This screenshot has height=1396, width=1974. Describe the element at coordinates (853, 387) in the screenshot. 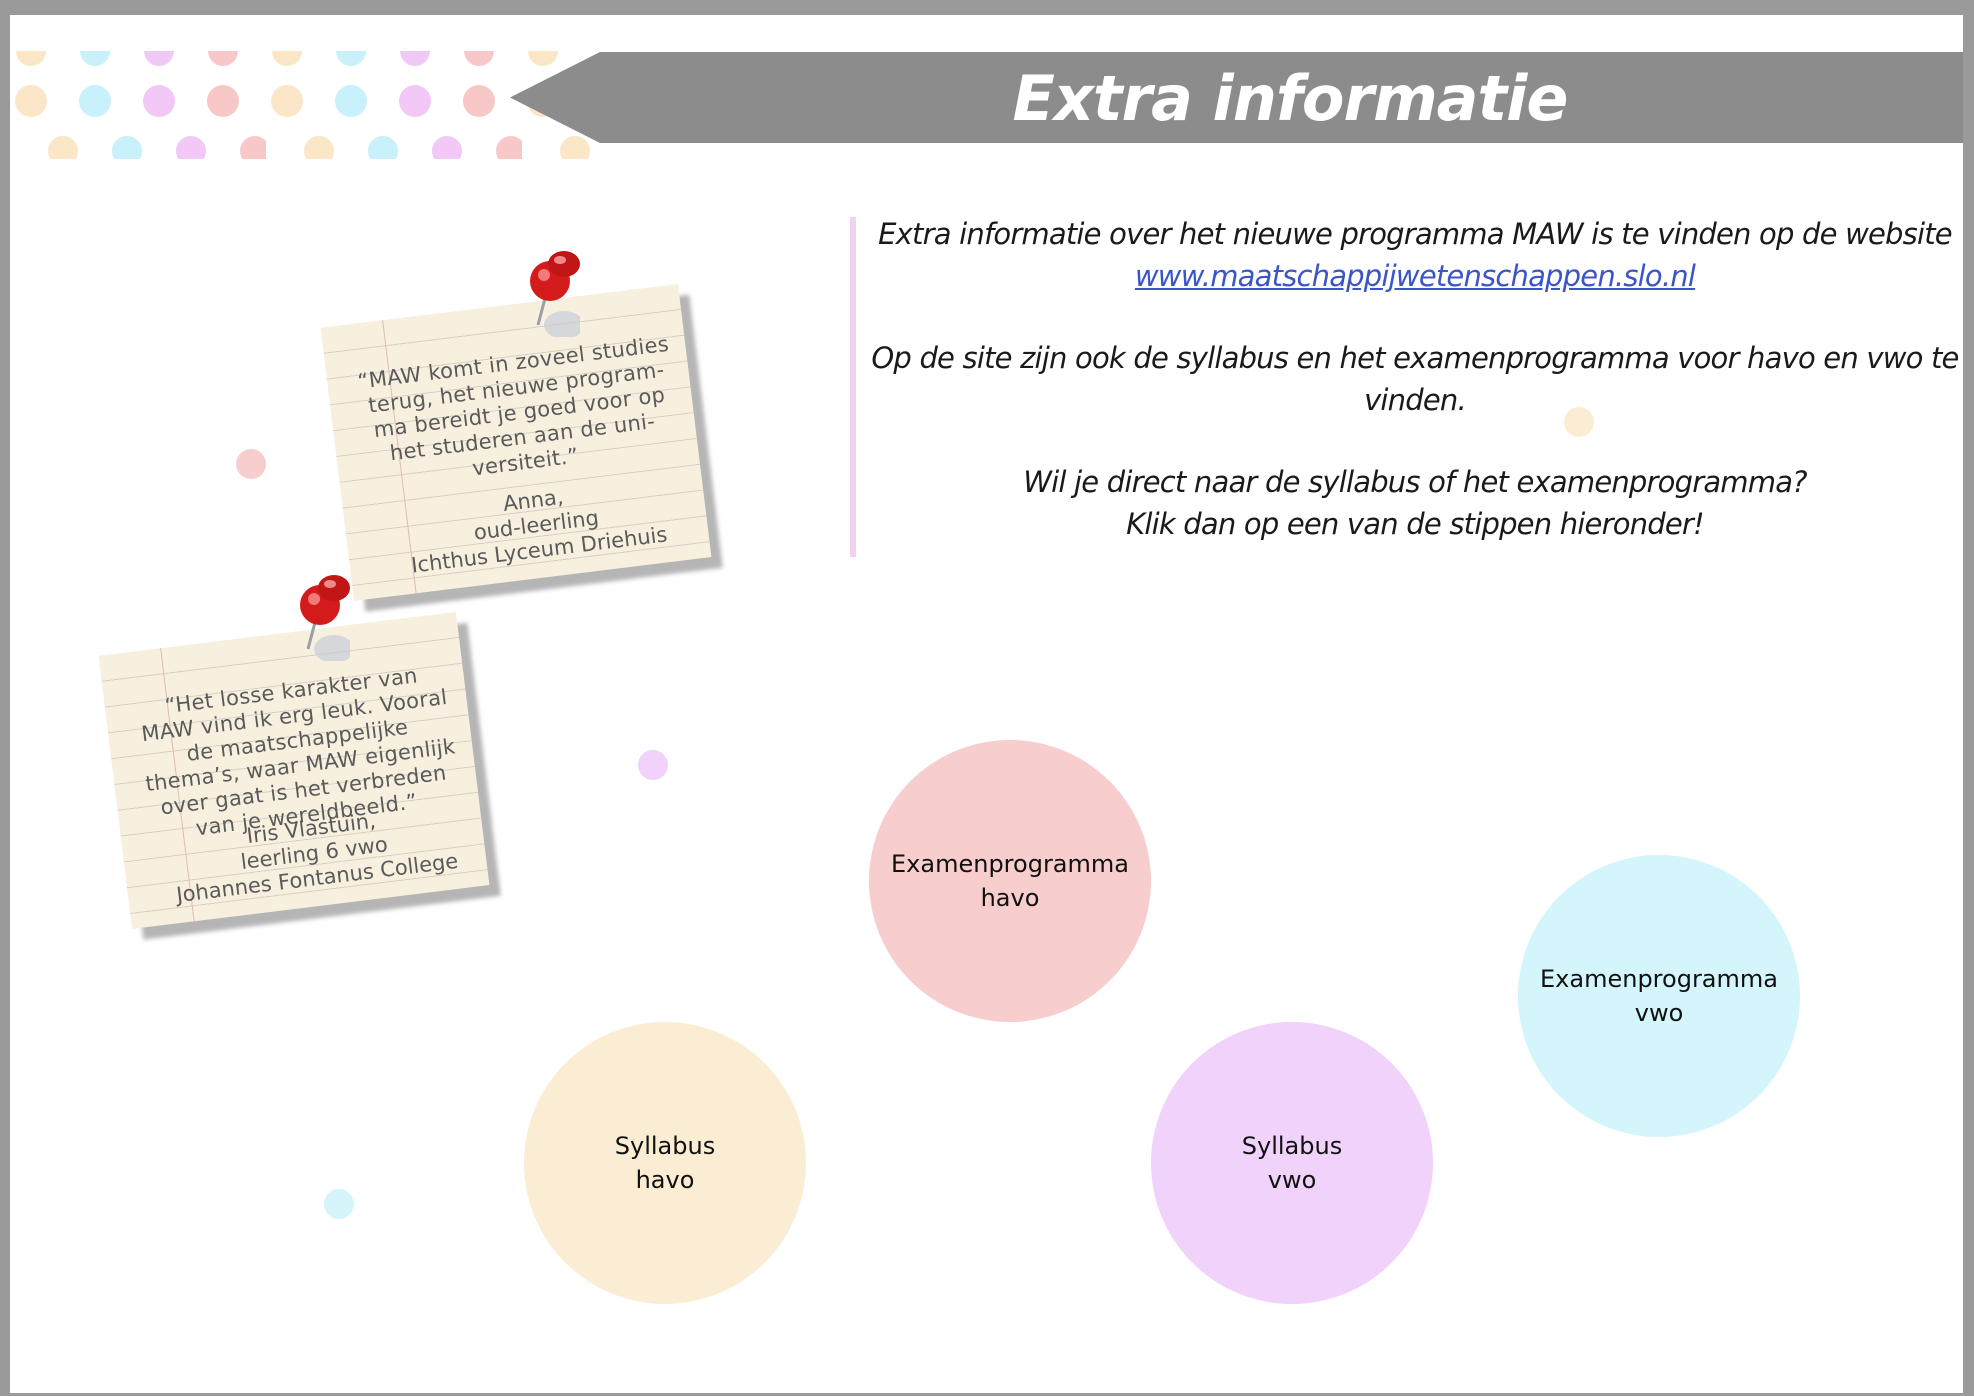

I see `info-divider` at that location.